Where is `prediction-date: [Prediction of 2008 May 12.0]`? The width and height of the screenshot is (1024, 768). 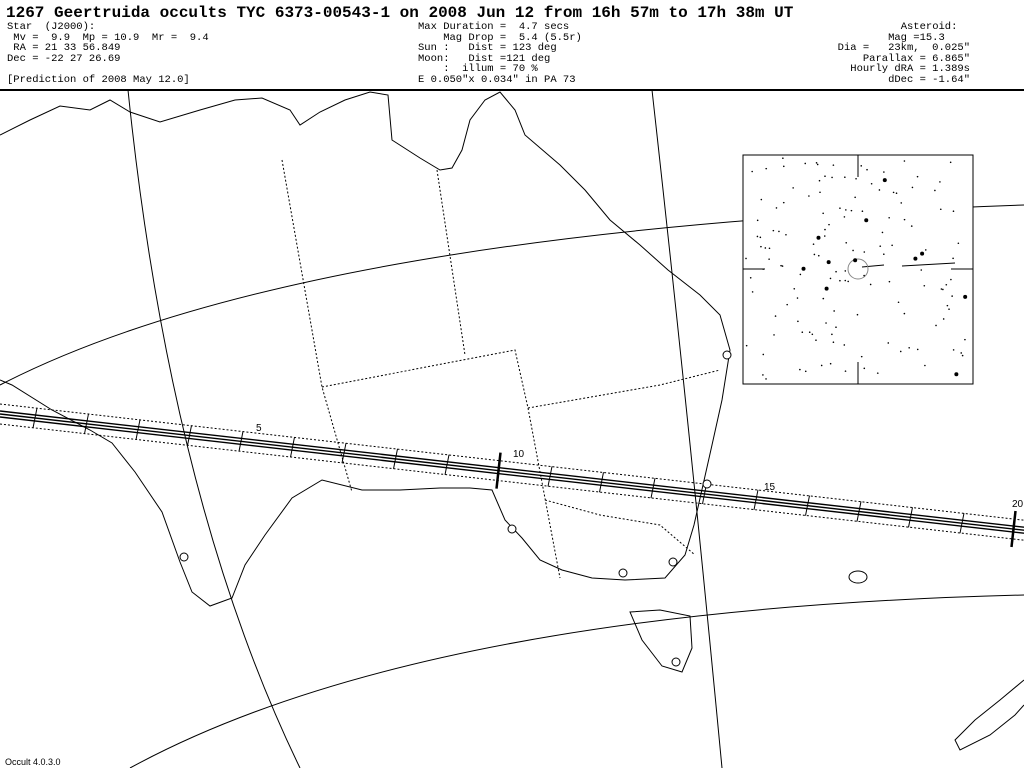 prediction-date: [Prediction of 2008 May 12.0] is located at coordinates (98, 79).